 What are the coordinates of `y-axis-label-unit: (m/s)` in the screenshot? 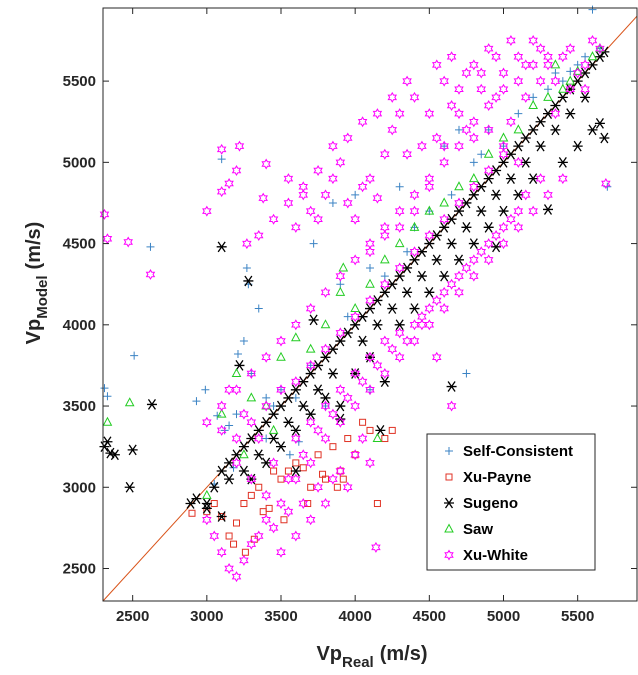 It's located at (34, 246).